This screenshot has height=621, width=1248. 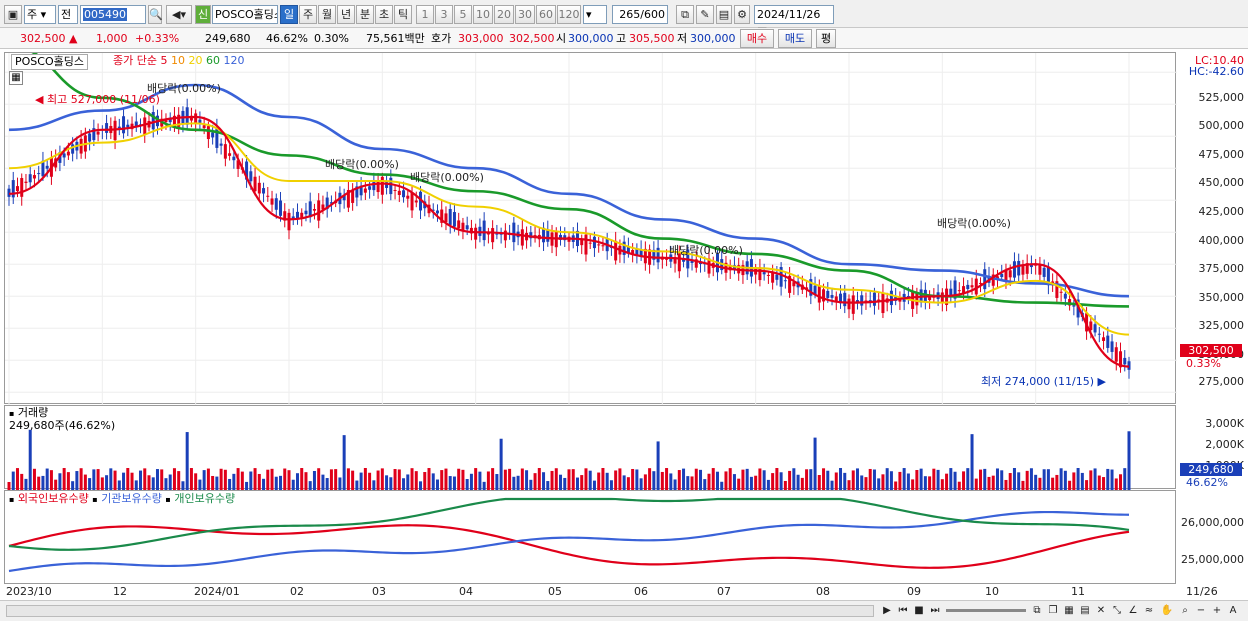 I want to click on interval-10-button: 10, so click(x=483, y=14).